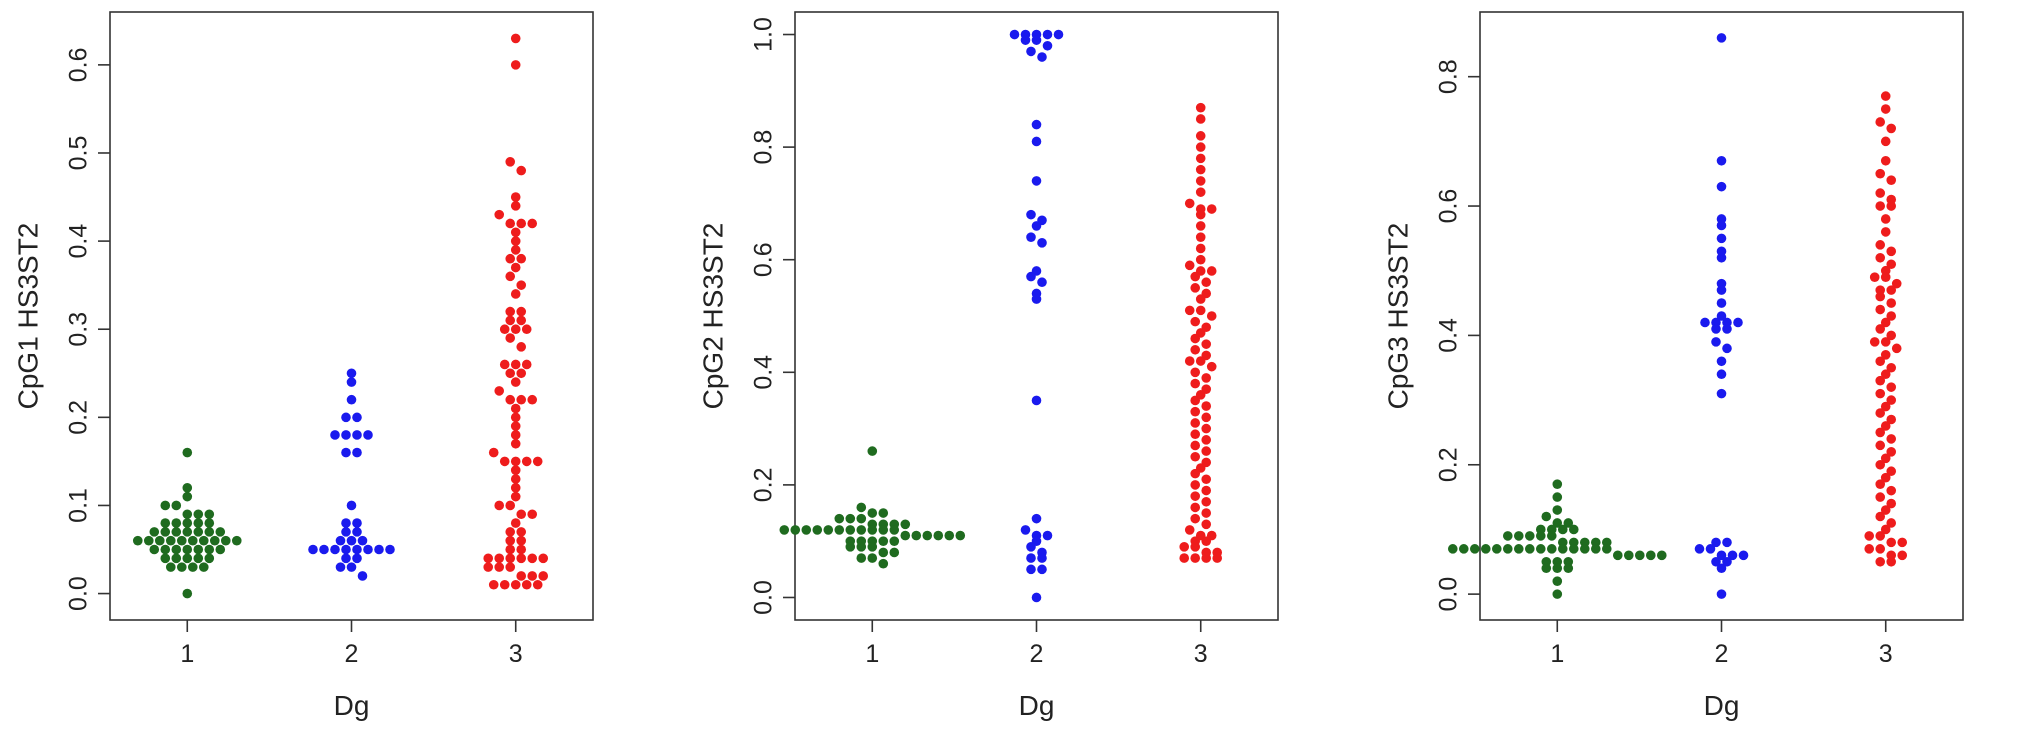  I want to click on panel-3-x-axis-title: Dg, so click(1722, 705).